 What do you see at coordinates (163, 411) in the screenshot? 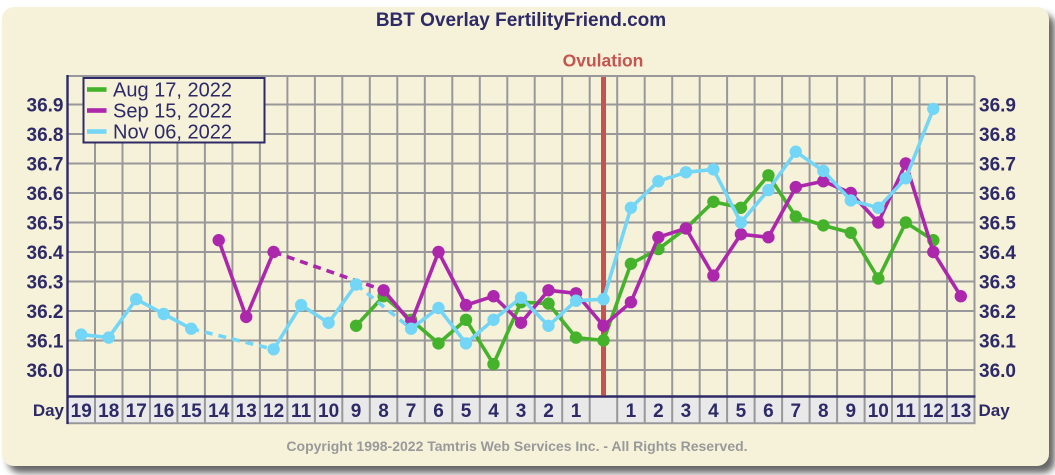
I see `svg-text: 16` at bounding box center [163, 411].